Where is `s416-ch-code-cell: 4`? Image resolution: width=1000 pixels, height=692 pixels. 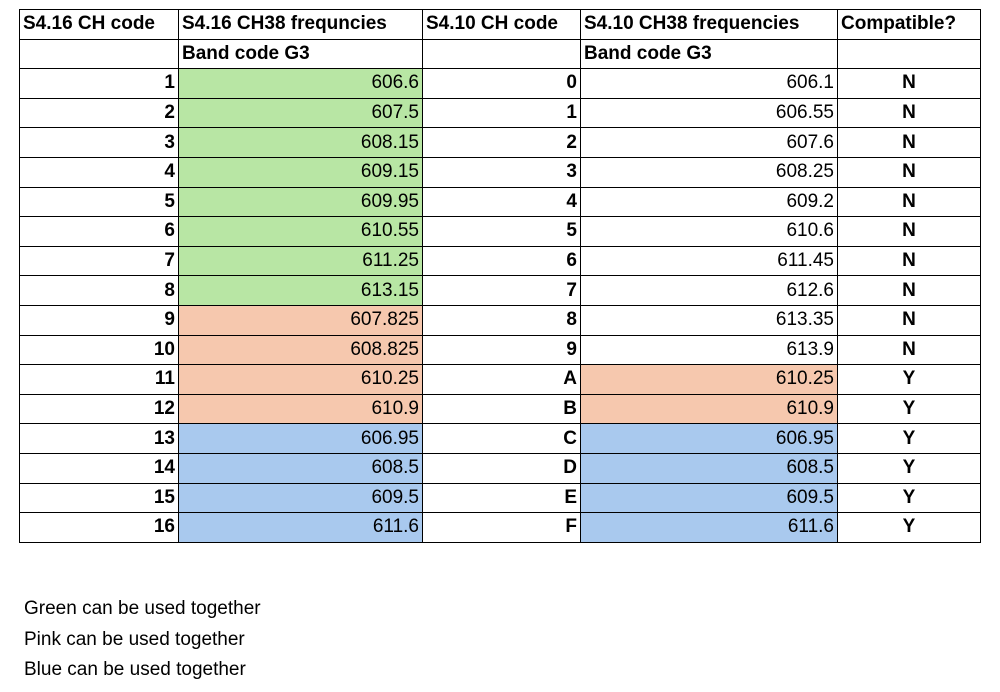
s416-ch-code-cell: 4 is located at coordinates (99, 172).